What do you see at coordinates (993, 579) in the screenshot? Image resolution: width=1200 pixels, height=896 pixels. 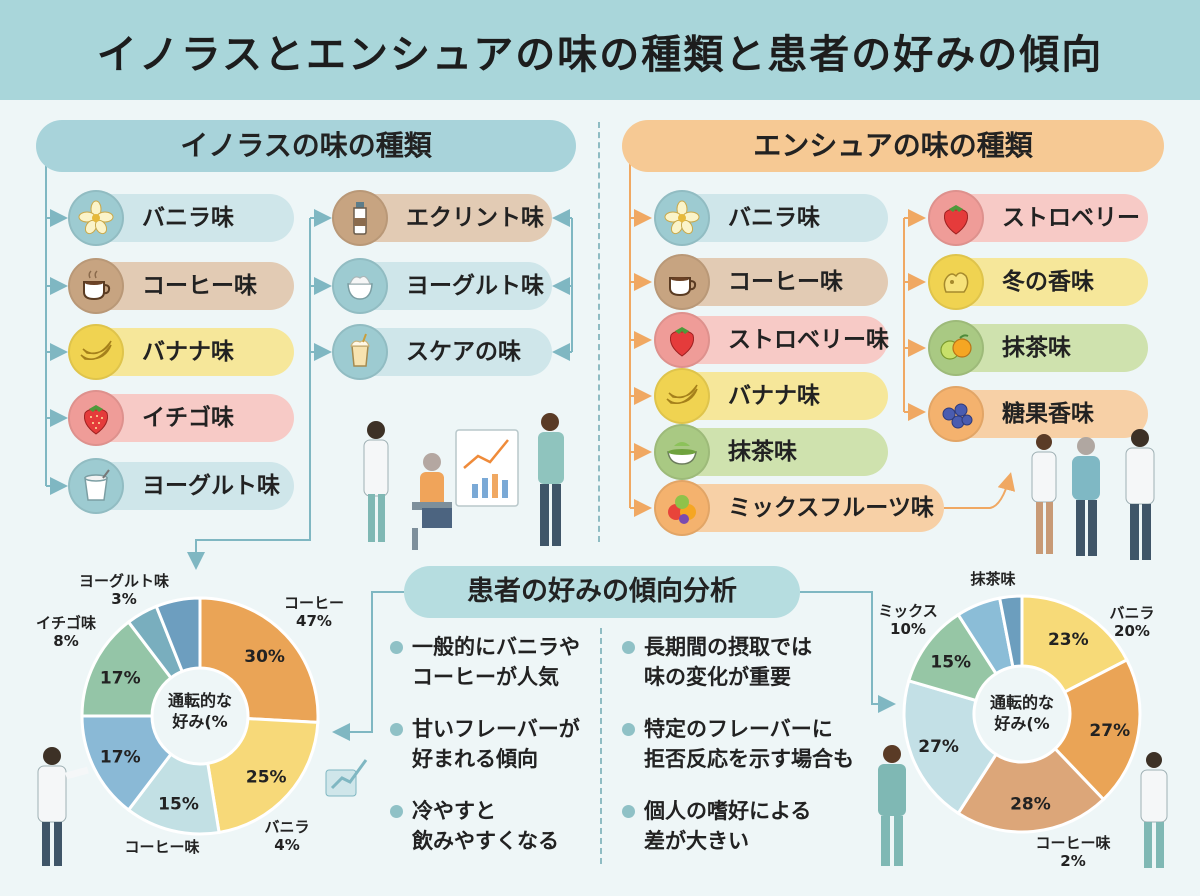 I see `outer-label-name: 抹茶味` at bounding box center [993, 579].